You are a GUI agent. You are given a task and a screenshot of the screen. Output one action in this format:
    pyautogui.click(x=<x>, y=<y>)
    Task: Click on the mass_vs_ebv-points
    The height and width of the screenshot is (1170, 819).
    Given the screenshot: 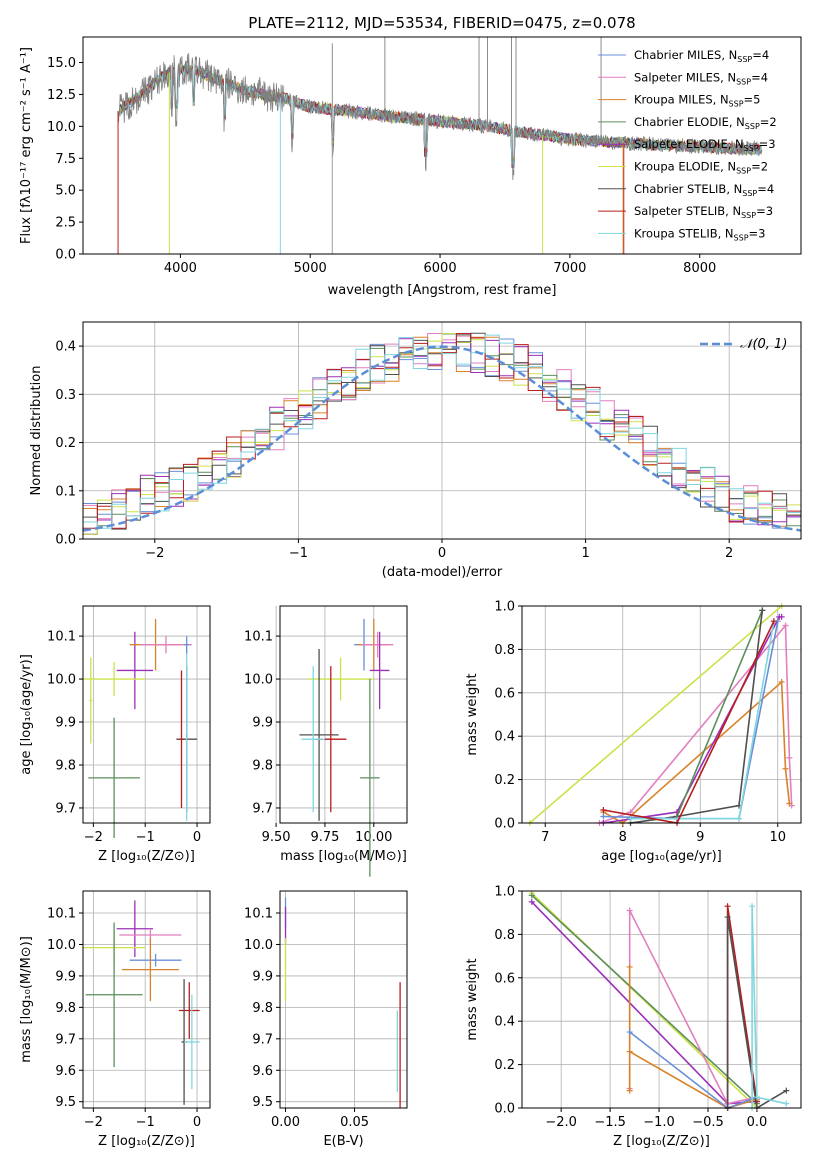 What is the action you would take?
    pyautogui.click(x=342, y=1002)
    